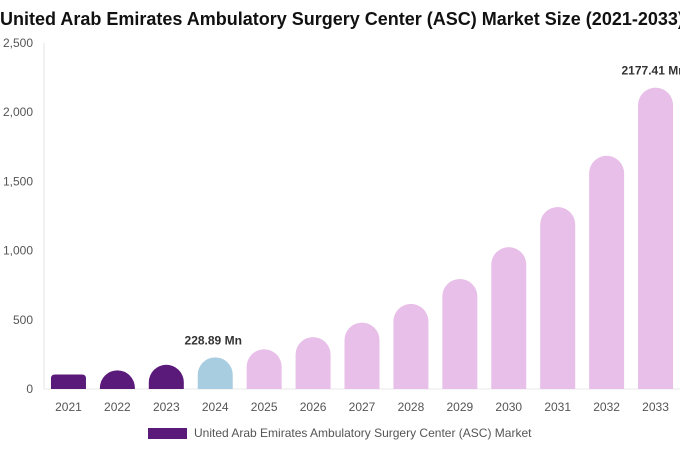  What do you see at coordinates (68, 407) in the screenshot?
I see `x-tick-label: 2021` at bounding box center [68, 407].